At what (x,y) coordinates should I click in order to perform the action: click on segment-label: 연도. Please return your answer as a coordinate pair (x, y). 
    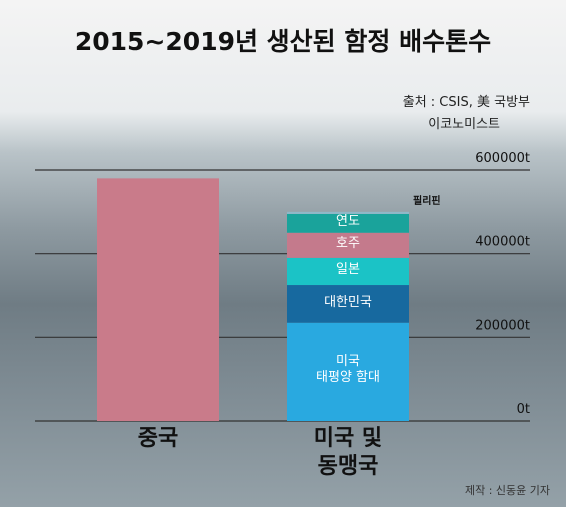
    Looking at the image, I should click on (348, 222).